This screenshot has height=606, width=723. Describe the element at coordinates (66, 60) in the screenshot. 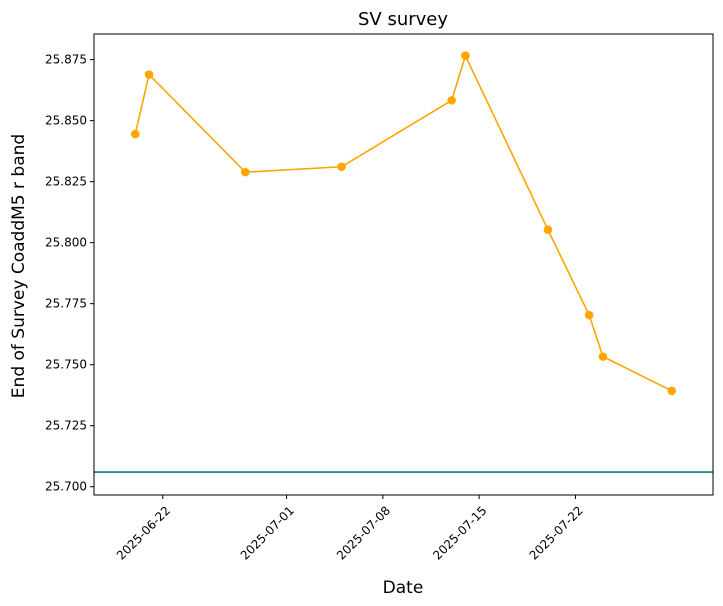

I see `y-tick-label: 25.875` at that location.